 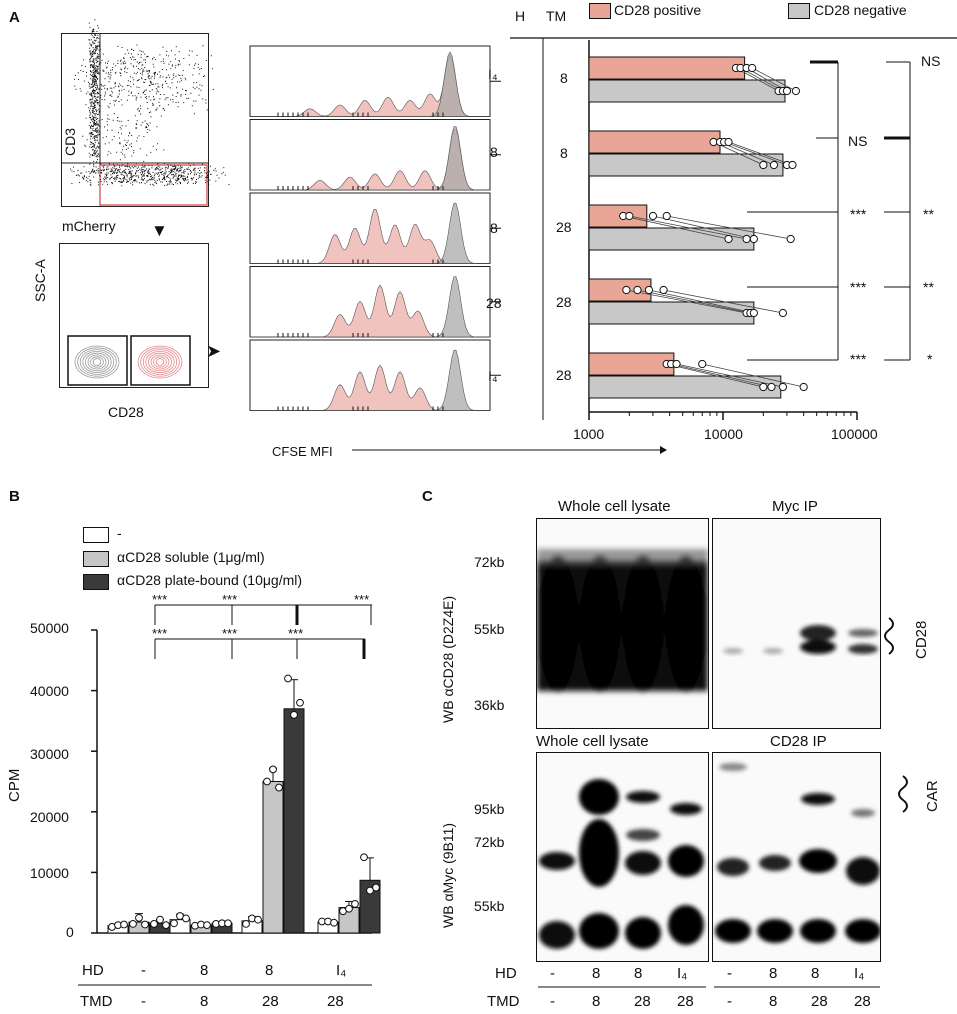 I want to click on right-arrow-icon: ➤, so click(x=214, y=351).